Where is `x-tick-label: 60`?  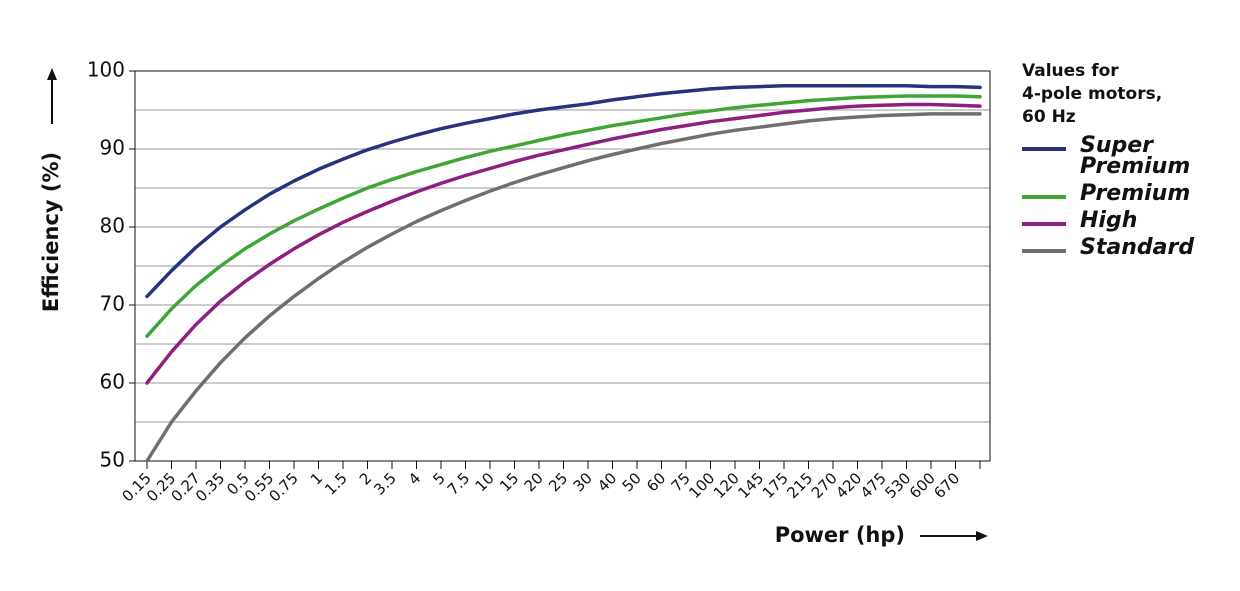
x-tick-label: 60 is located at coordinates (656, 482).